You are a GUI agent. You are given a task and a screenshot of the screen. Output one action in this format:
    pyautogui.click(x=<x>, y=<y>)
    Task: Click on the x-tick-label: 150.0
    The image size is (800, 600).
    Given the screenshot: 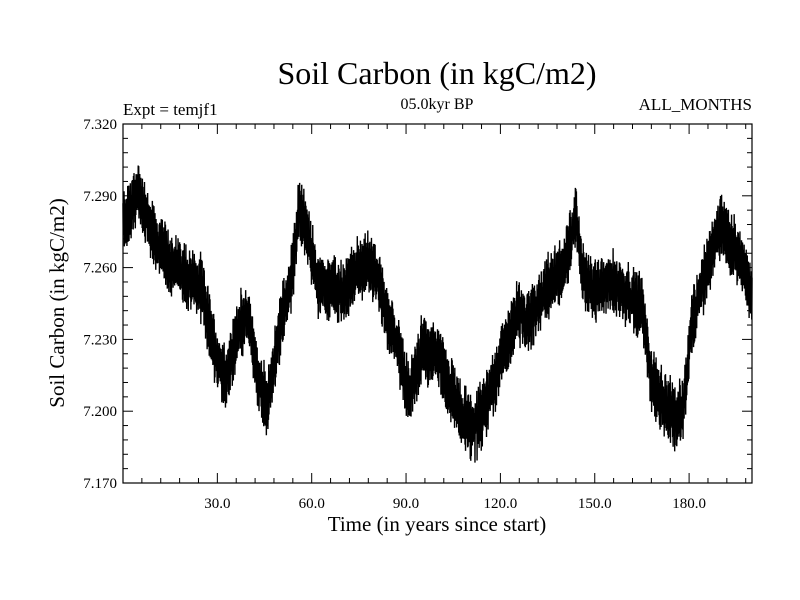 What is the action you would take?
    pyautogui.click(x=595, y=504)
    